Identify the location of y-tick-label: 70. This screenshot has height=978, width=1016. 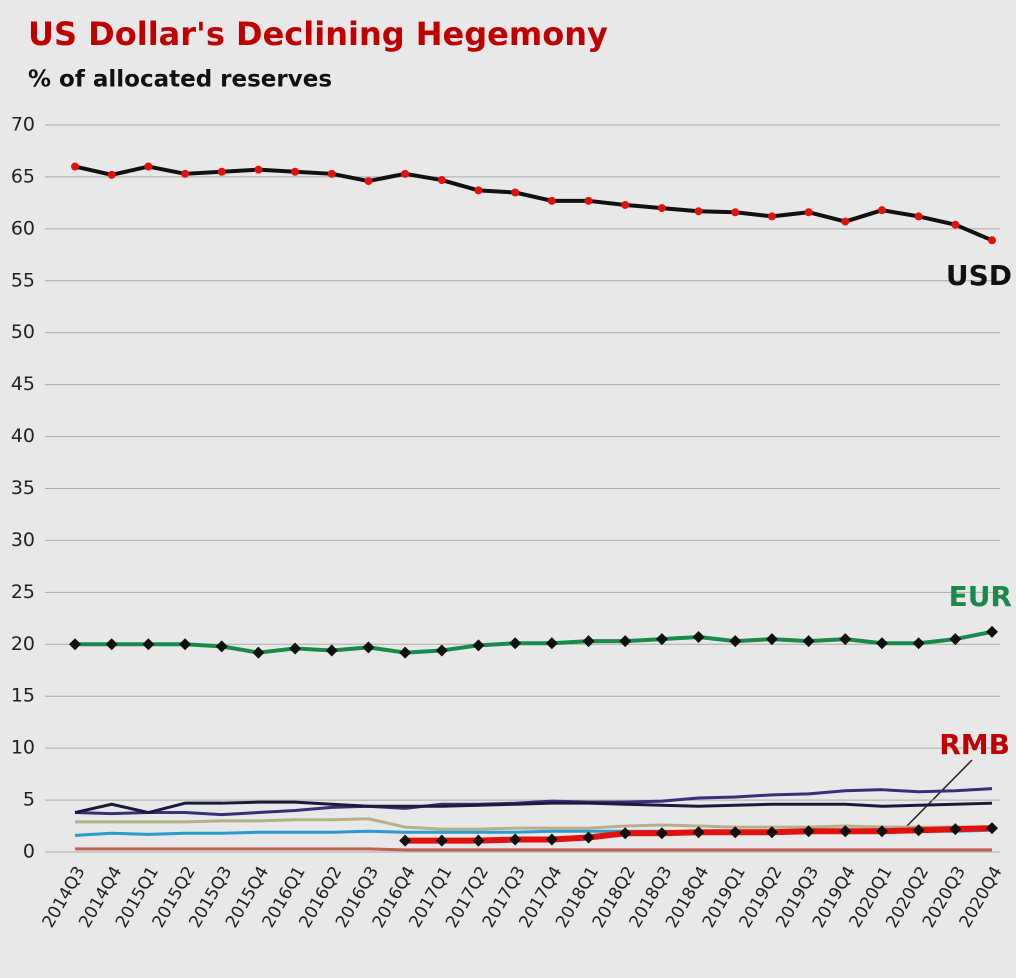
(23, 125).